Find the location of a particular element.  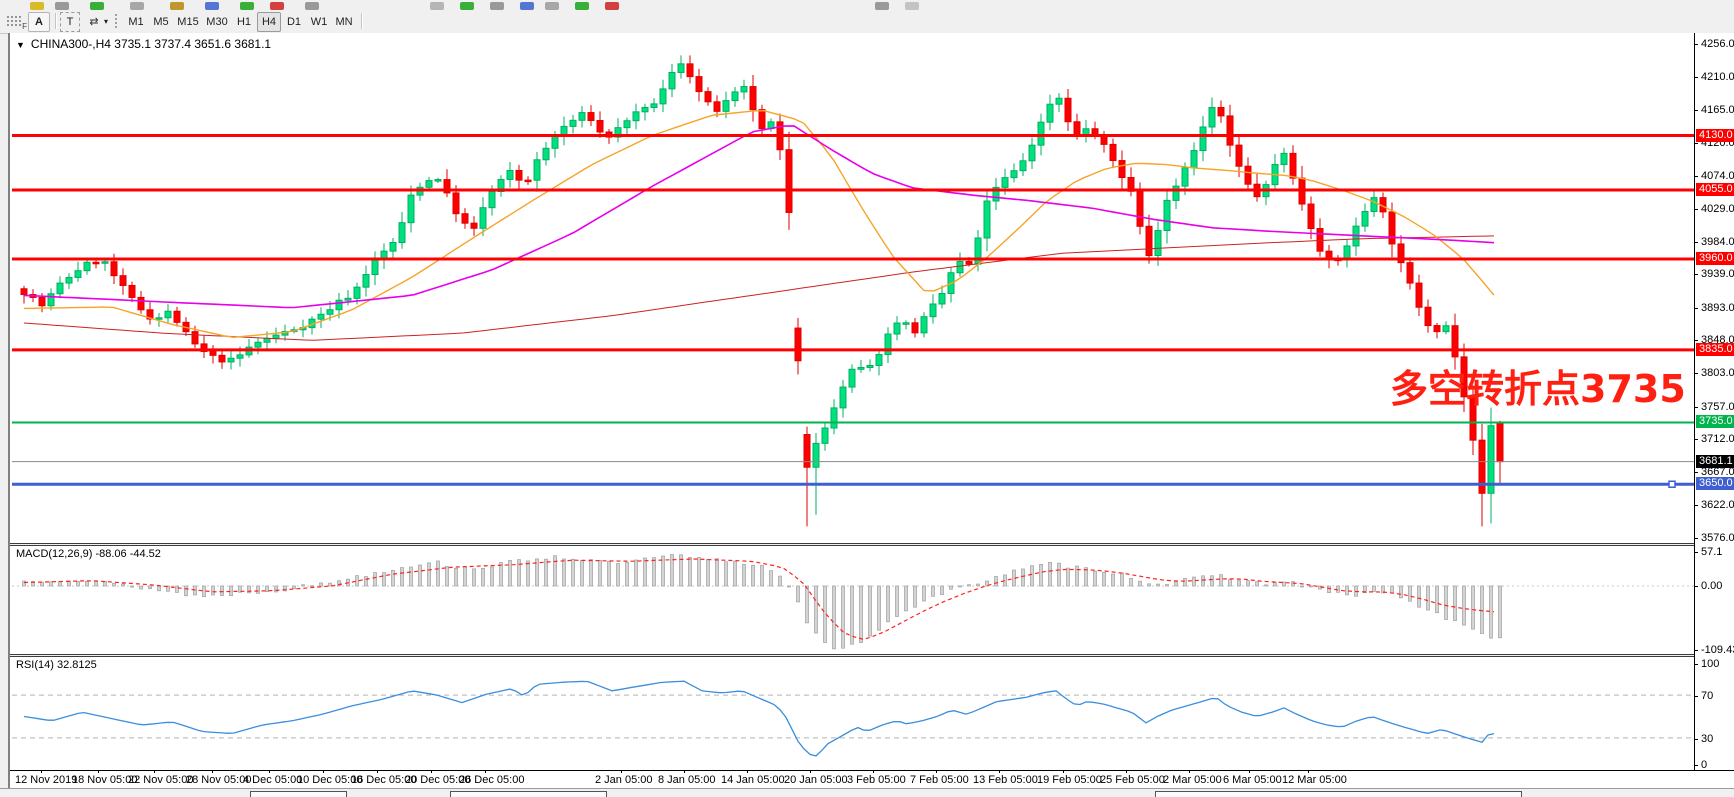

macd-pane is located at coordinates (853, 600).